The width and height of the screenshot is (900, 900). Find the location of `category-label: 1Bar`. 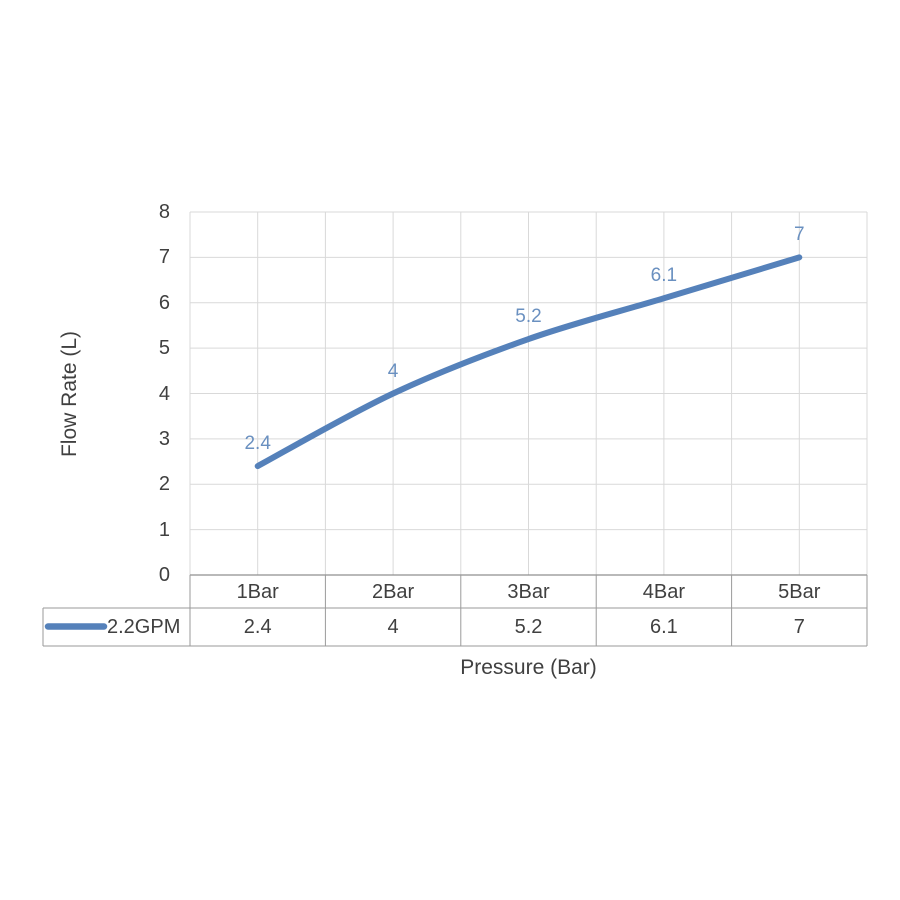

category-label: 1Bar is located at coordinates (257, 592).